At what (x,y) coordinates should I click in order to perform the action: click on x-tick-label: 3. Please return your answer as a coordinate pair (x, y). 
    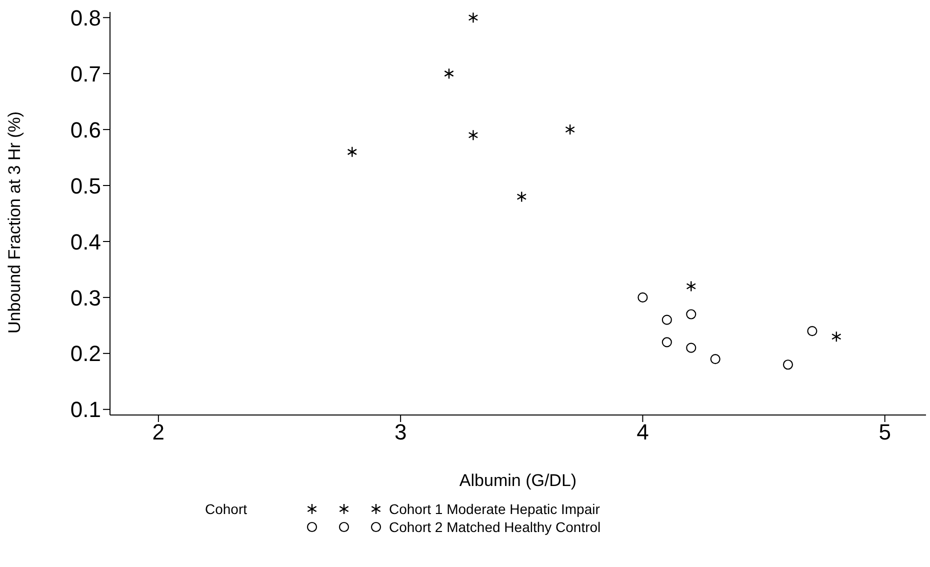
    Looking at the image, I should click on (400, 432).